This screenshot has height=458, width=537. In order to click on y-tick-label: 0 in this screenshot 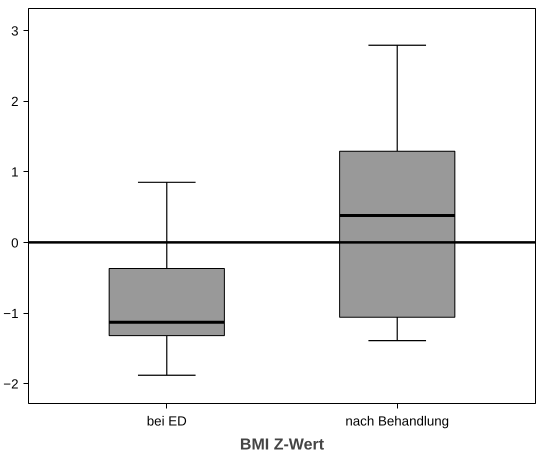, I will do `click(15, 242)`.